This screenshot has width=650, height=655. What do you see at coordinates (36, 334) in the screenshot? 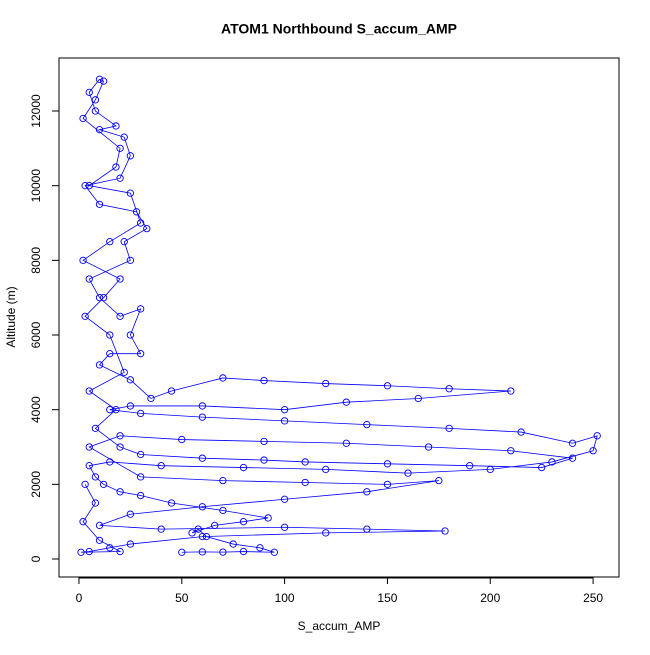
I see `y-tick-label: 6000` at bounding box center [36, 334].